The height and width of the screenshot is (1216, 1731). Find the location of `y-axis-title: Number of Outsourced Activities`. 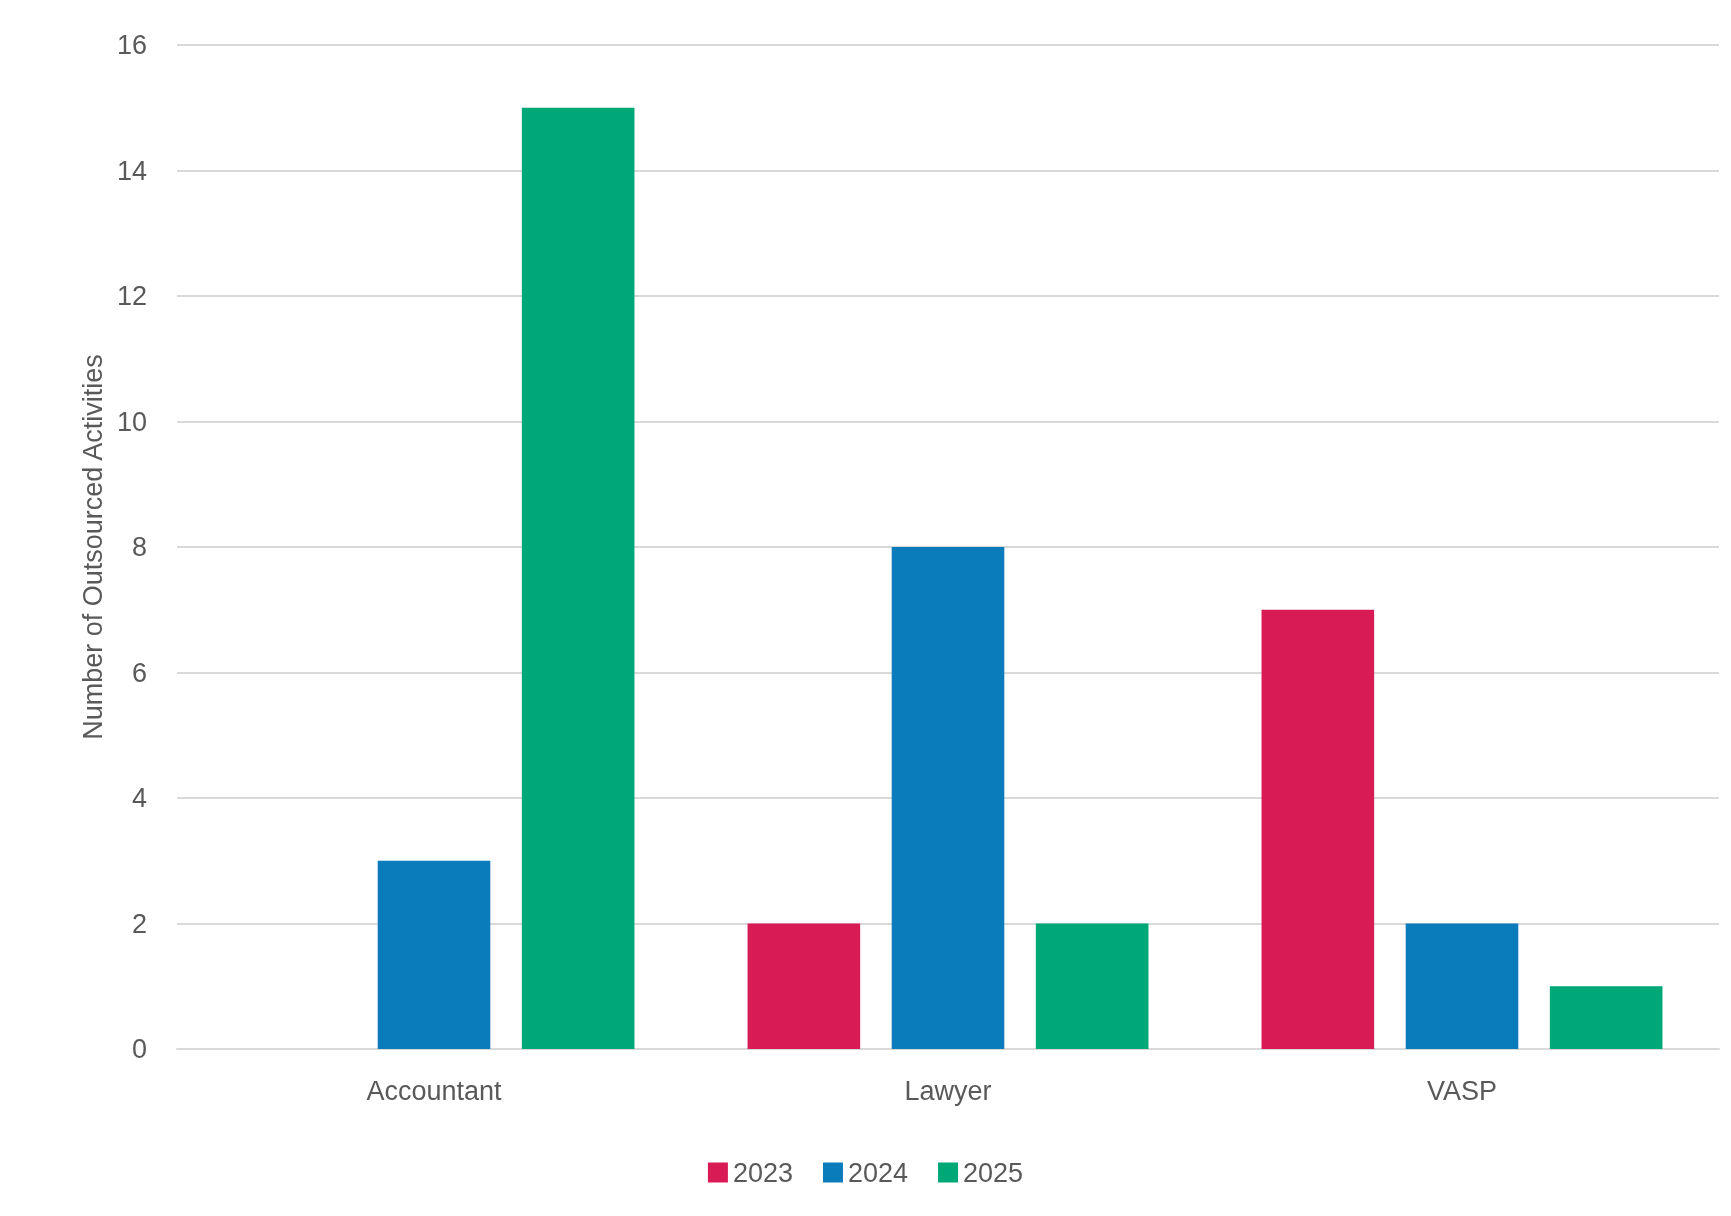

y-axis-title: Number of Outsourced Activities is located at coordinates (92, 547).